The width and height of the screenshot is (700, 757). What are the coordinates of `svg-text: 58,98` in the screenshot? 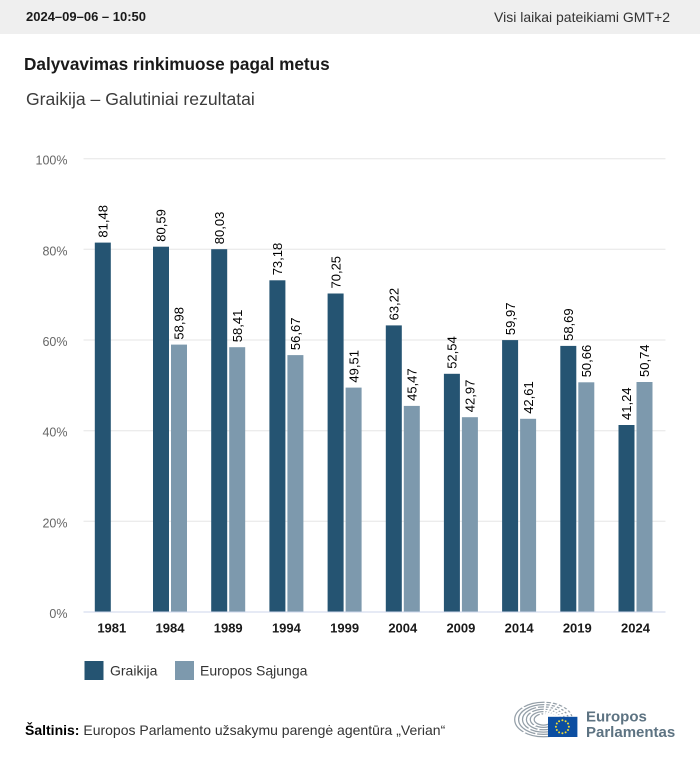 It's located at (179, 323).